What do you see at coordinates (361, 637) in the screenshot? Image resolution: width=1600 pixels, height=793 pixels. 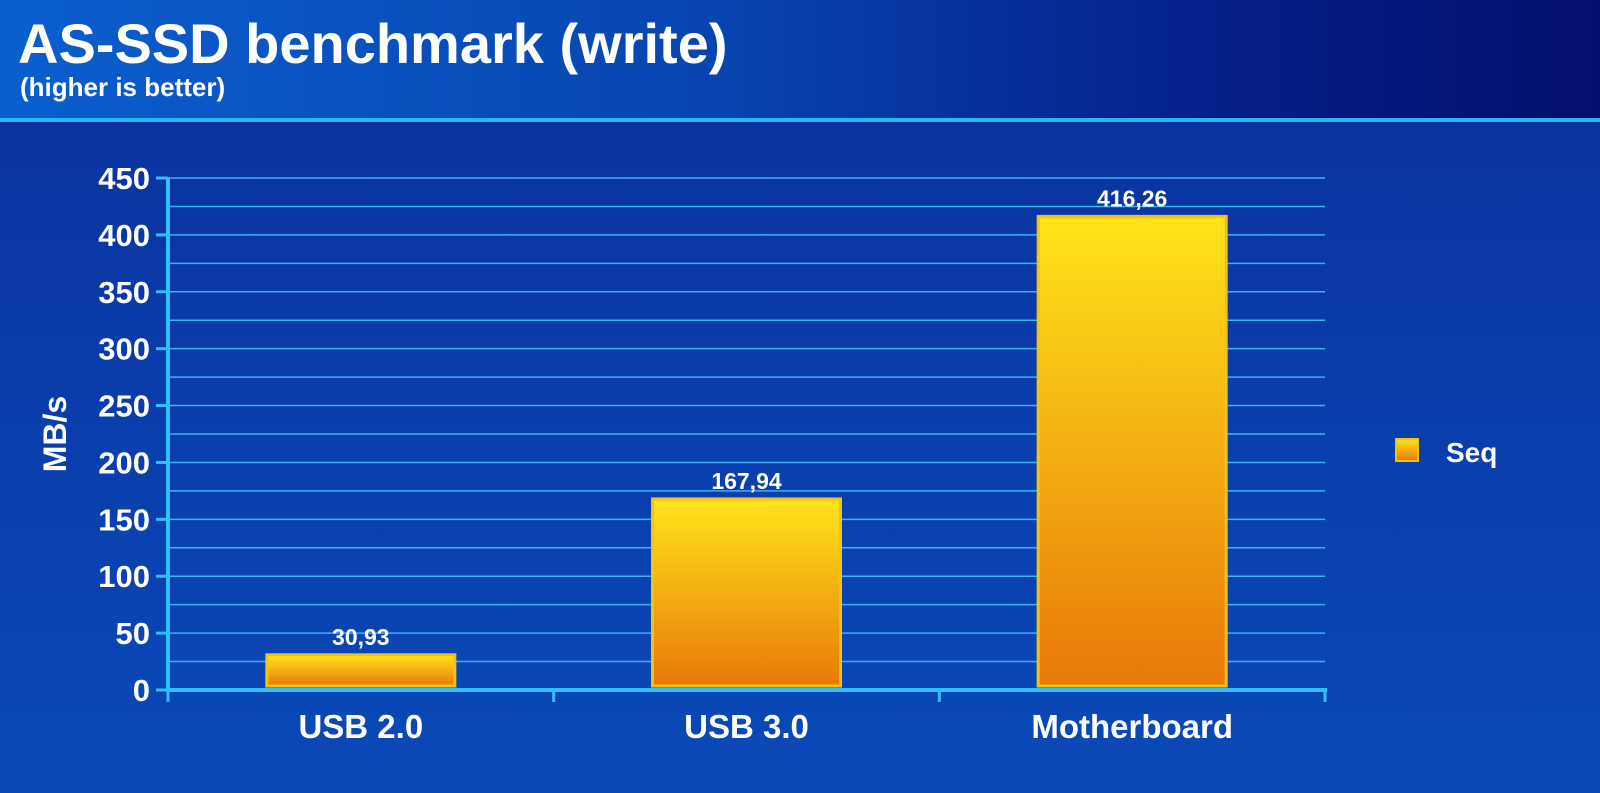 I see `data-label: 30,93` at bounding box center [361, 637].